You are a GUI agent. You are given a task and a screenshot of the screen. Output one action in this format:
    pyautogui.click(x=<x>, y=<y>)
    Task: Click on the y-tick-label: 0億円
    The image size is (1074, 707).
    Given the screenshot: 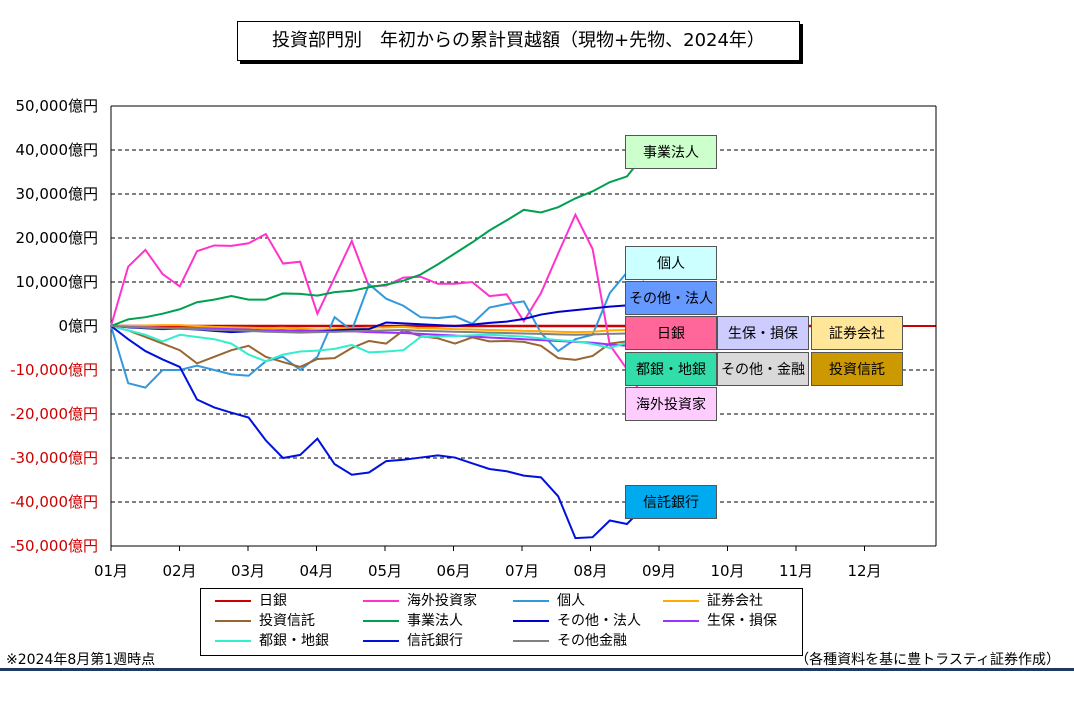 What is the action you would take?
    pyautogui.click(x=78, y=326)
    